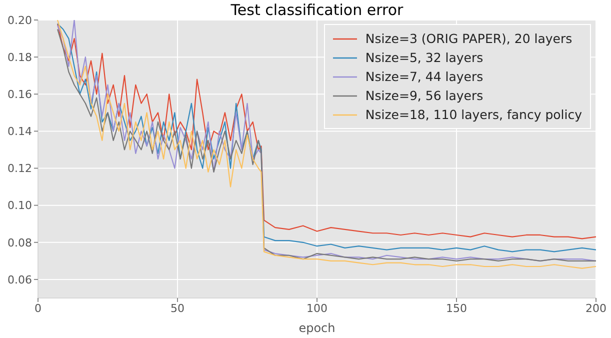 Image resolution: width=611 pixels, height=338 pixels. Describe the element at coordinates (20, 57) in the screenshot. I see `y-tick-label: 0.18` at that location.